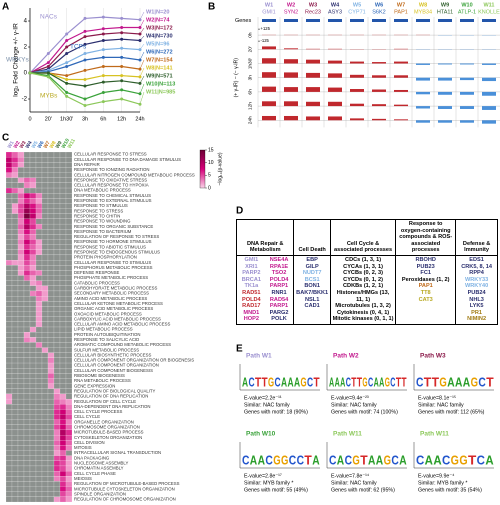 The width and height of the screenshot is (500, 505). Describe the element at coordinates (16, 60) in the screenshot. I see `y-axis-label: log₂ Fold Change +/- γ-IR` at that location.